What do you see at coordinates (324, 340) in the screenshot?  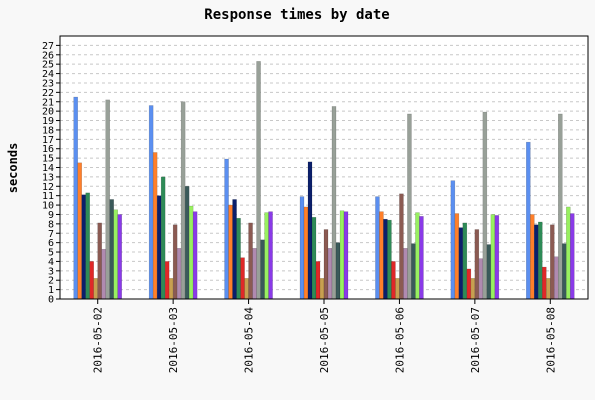 I see `x-tick-label: 2016-05-05` at bounding box center [324, 340].